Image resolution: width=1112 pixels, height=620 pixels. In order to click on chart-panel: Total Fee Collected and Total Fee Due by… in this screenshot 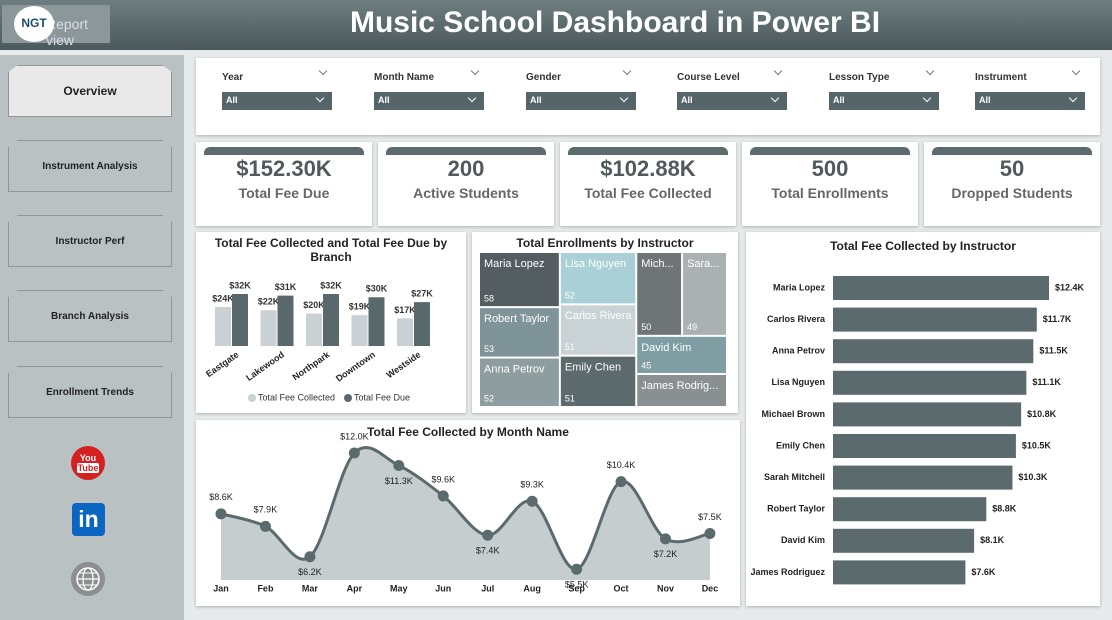, I will do `click(331, 322)`.